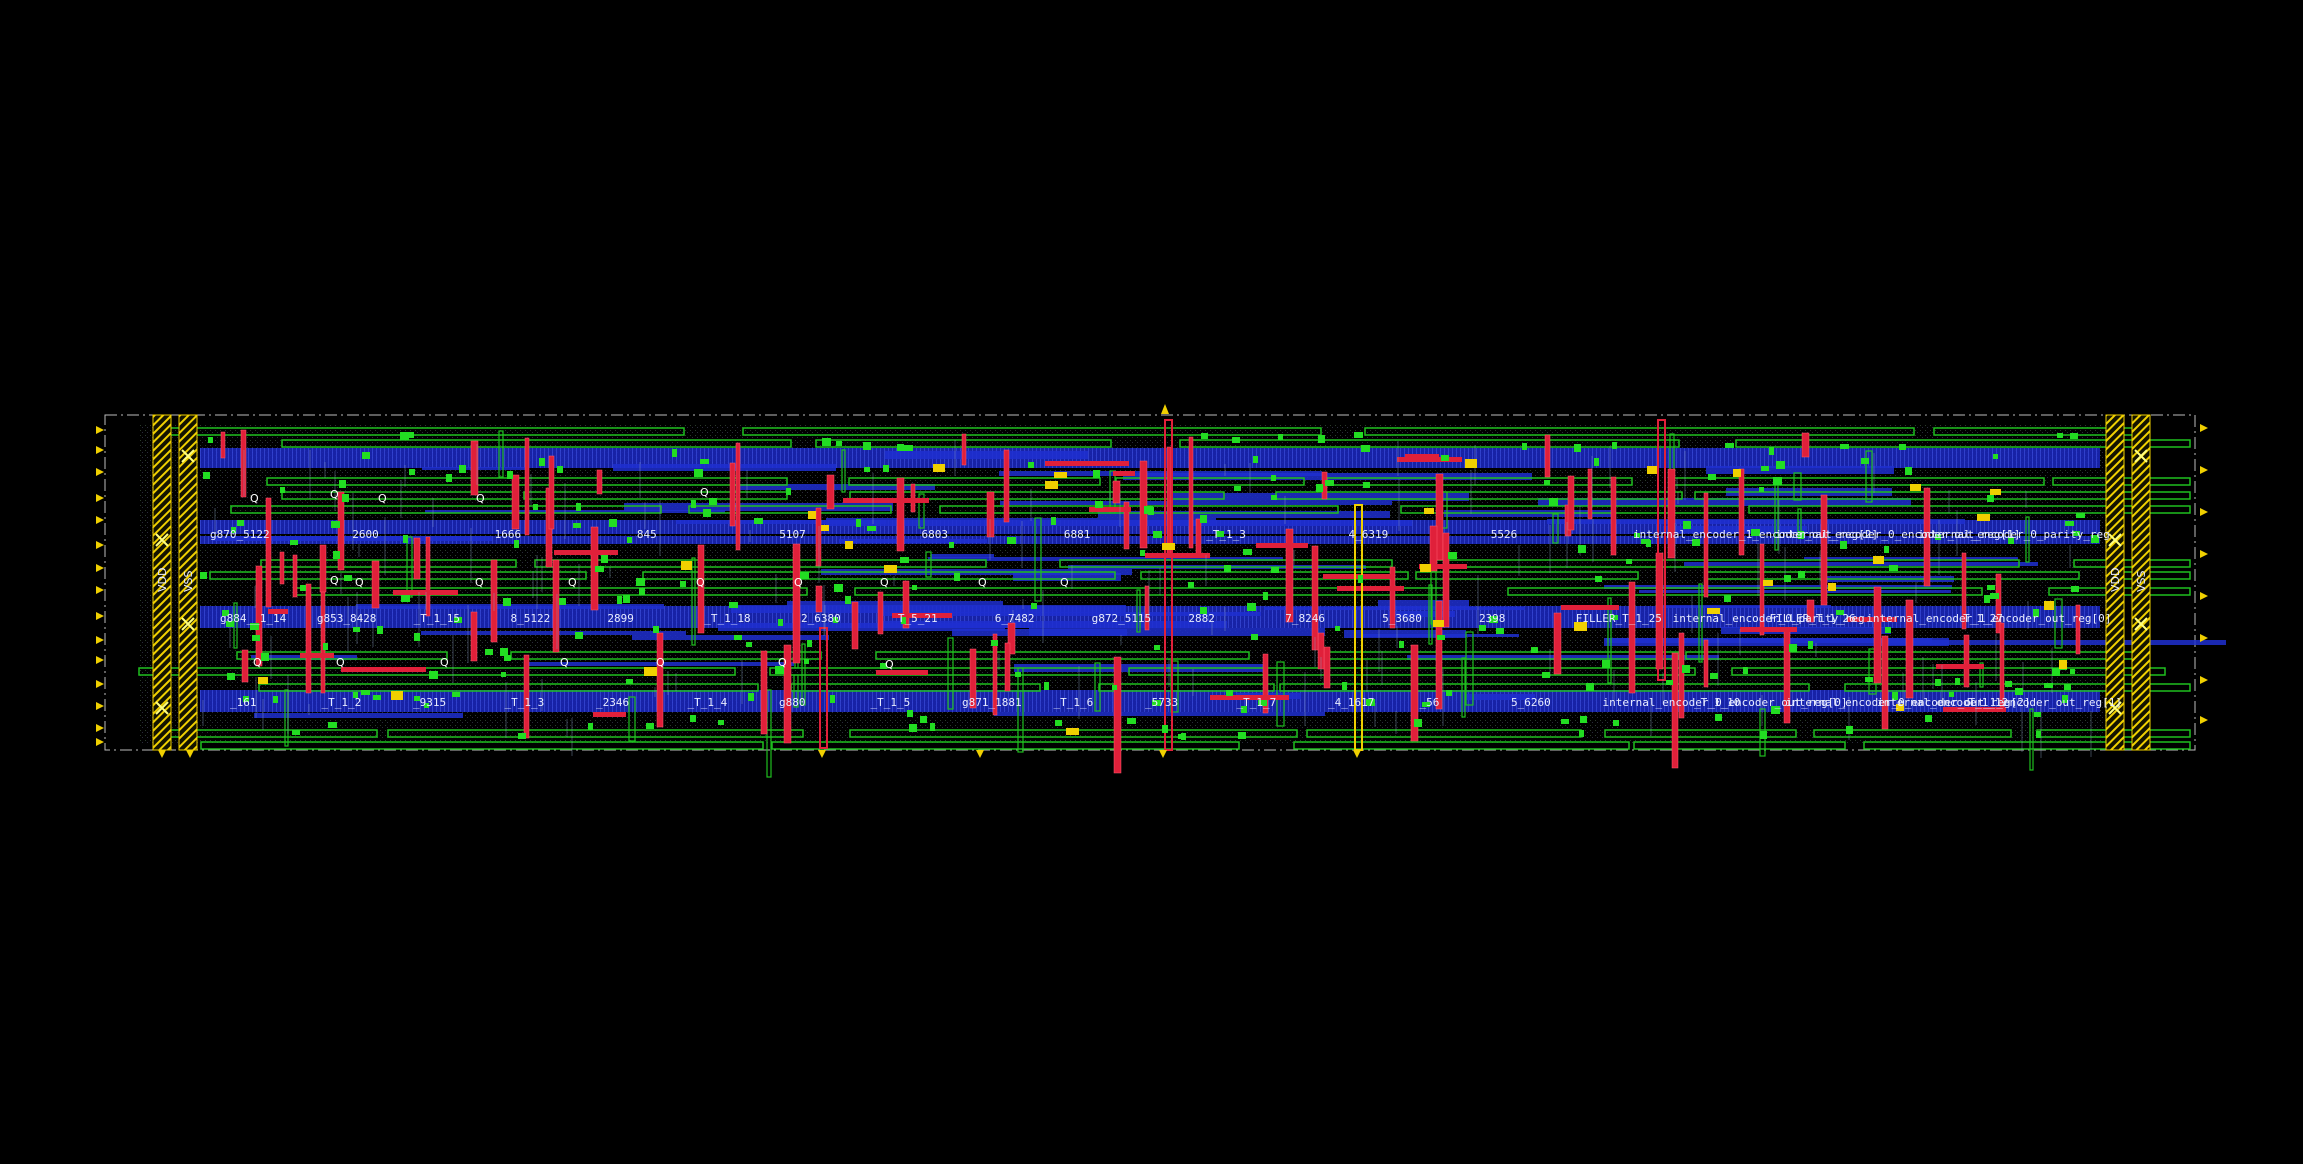  Describe the element at coordinates (1015, 618) in the screenshot. I see `cell-instance-label: 6_7482` at that location.